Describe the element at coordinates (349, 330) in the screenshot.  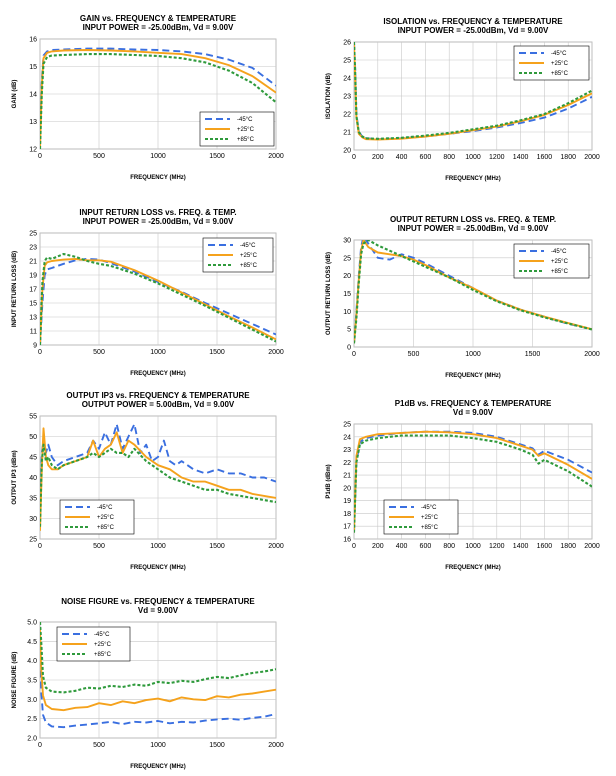
I see `y-tick-label: 5` at that location.